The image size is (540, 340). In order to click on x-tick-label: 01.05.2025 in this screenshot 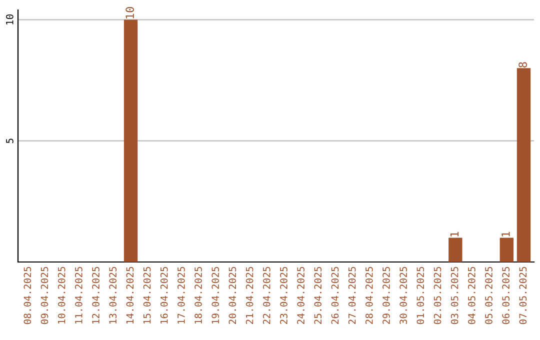, I will do `click(420, 295)`.